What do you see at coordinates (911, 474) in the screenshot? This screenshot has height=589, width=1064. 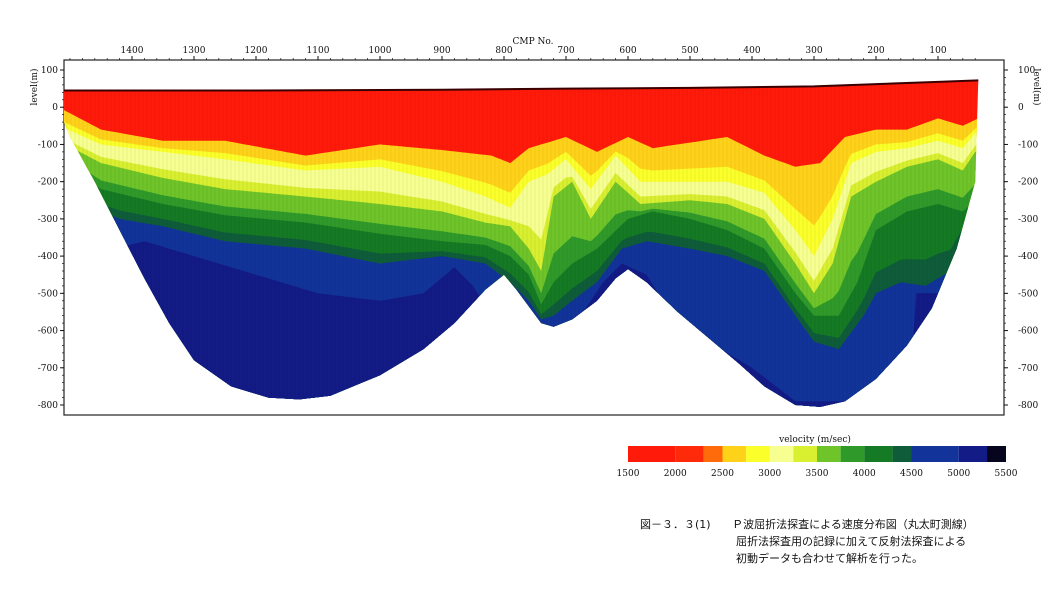 I see `colorbar-tick-label: 4500` at bounding box center [911, 474].